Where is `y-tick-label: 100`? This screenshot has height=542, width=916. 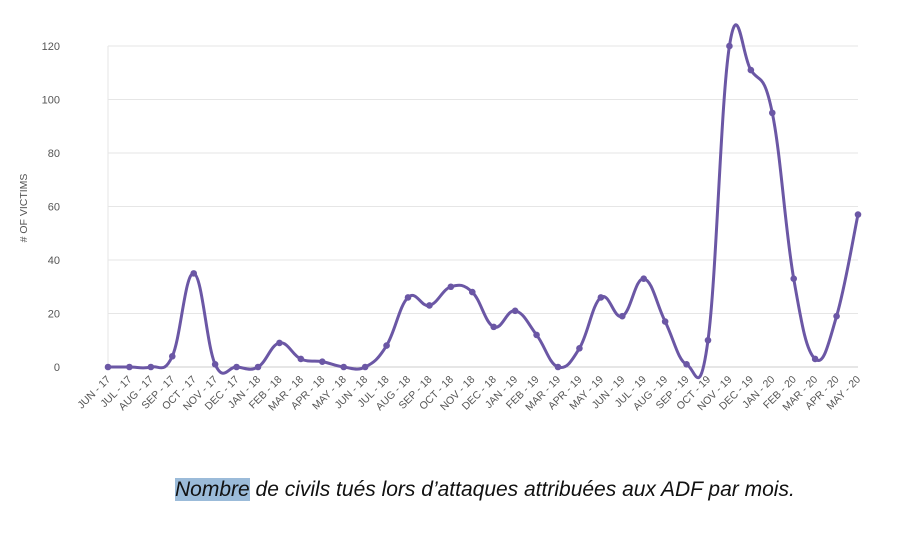
y-tick-label: 100 is located at coordinates (51, 101).